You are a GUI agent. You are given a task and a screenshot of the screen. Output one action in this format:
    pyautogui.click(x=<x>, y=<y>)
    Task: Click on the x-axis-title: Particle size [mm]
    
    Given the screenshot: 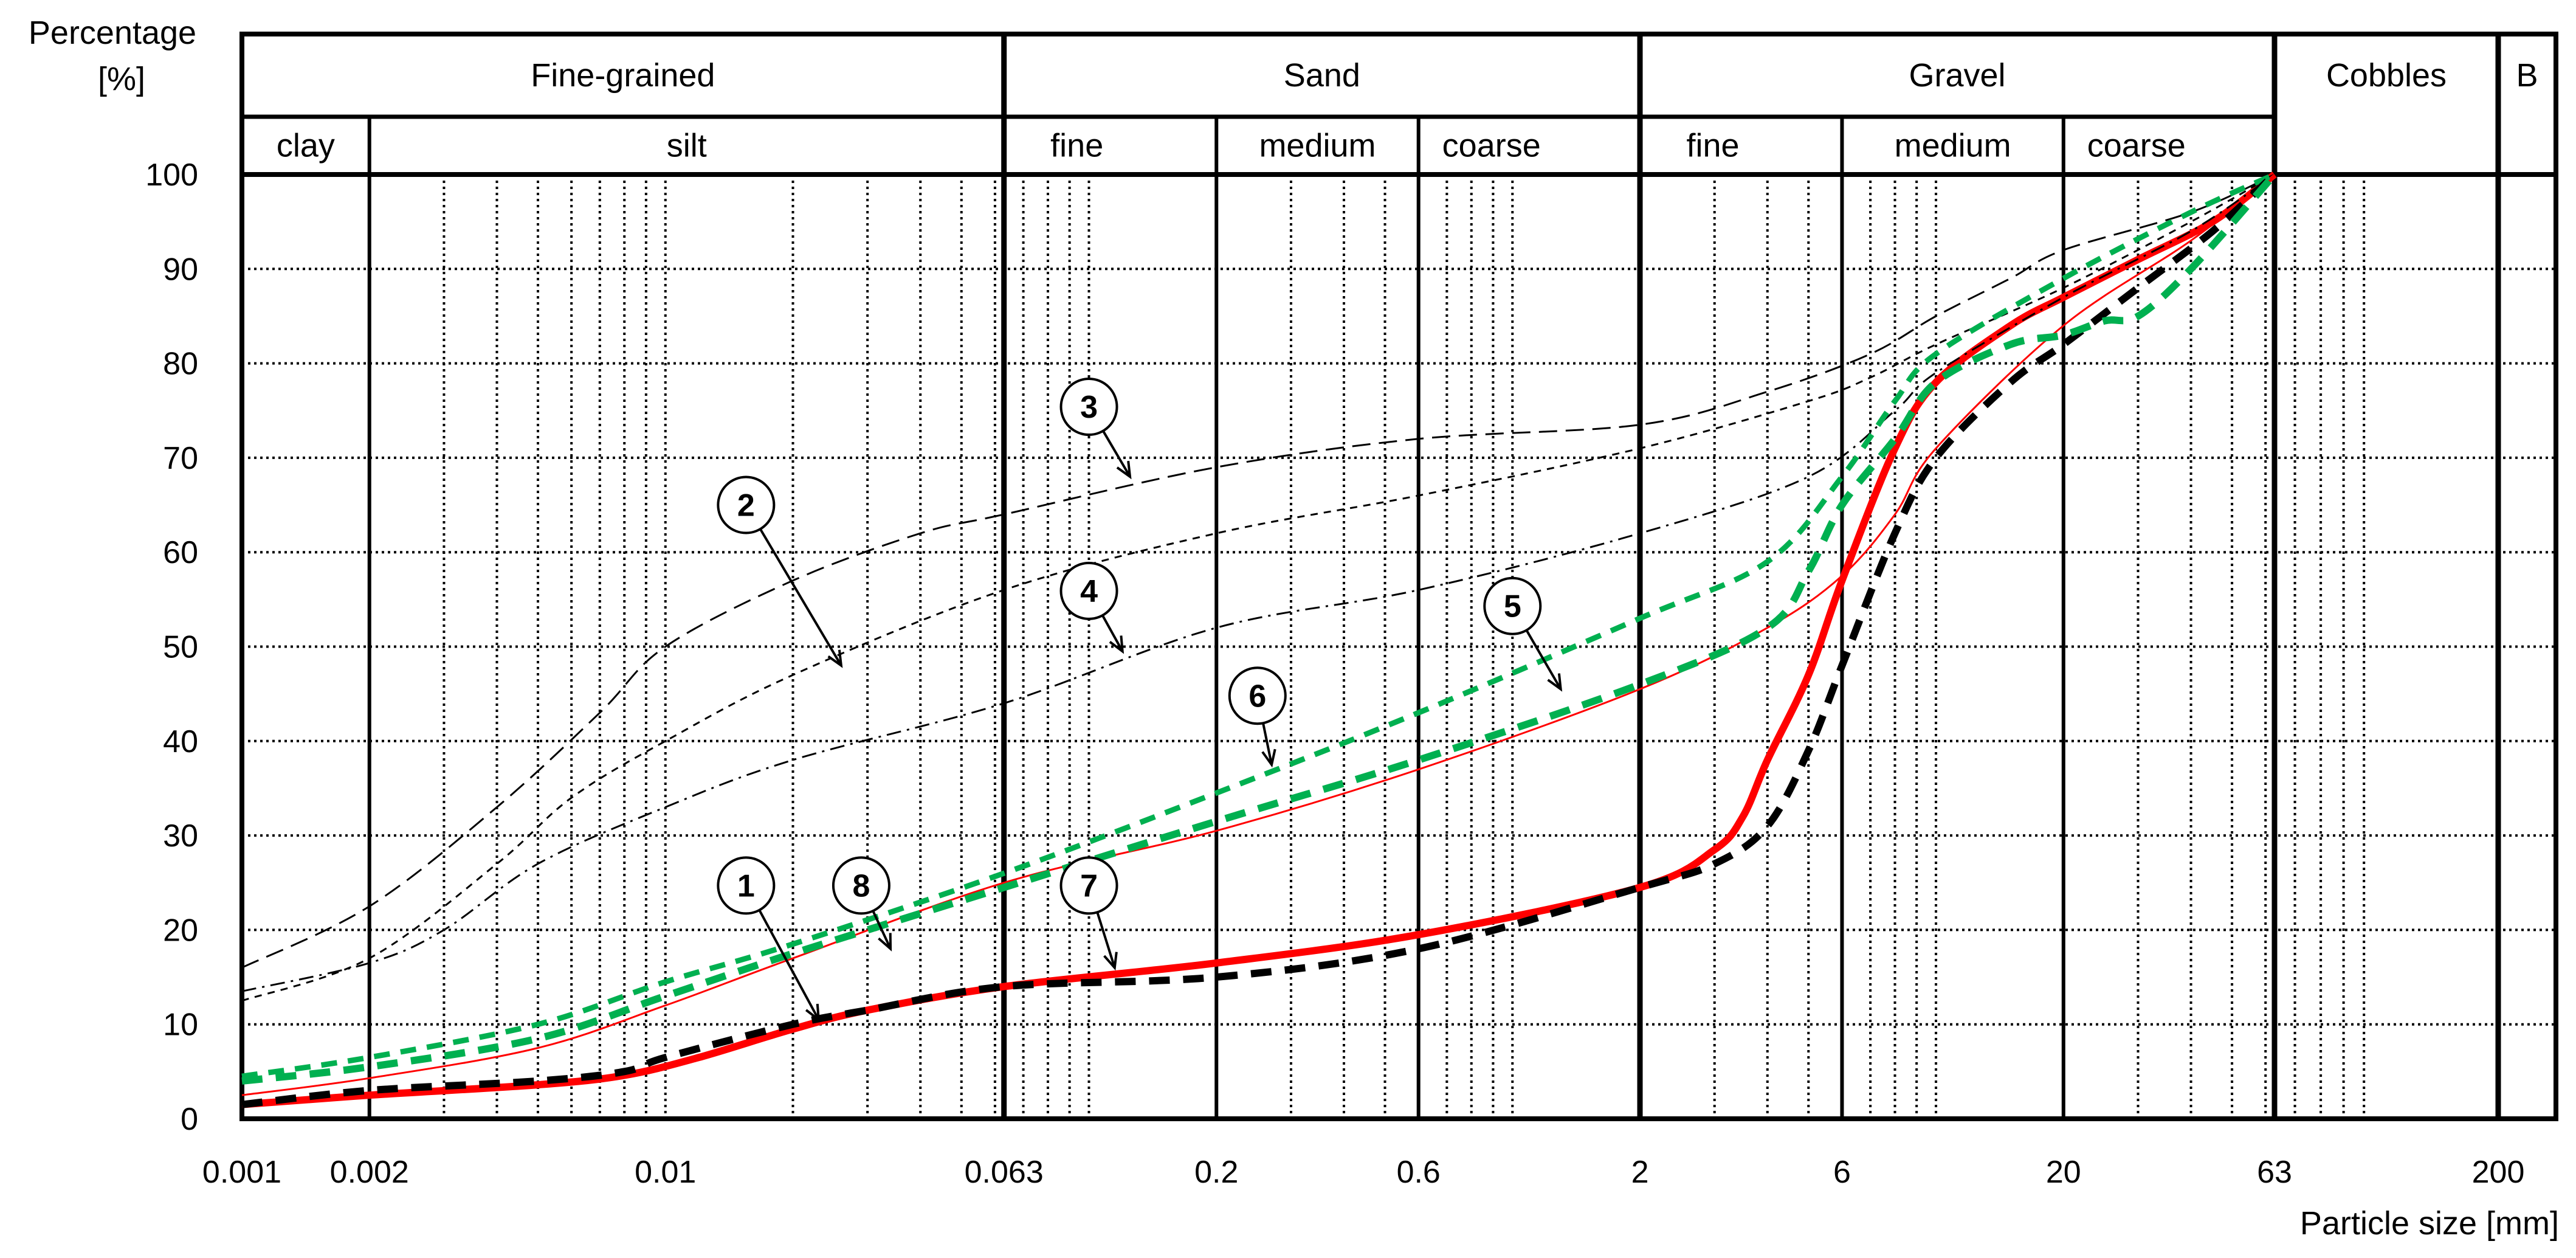 What is the action you would take?
    pyautogui.click(x=2429, y=1223)
    